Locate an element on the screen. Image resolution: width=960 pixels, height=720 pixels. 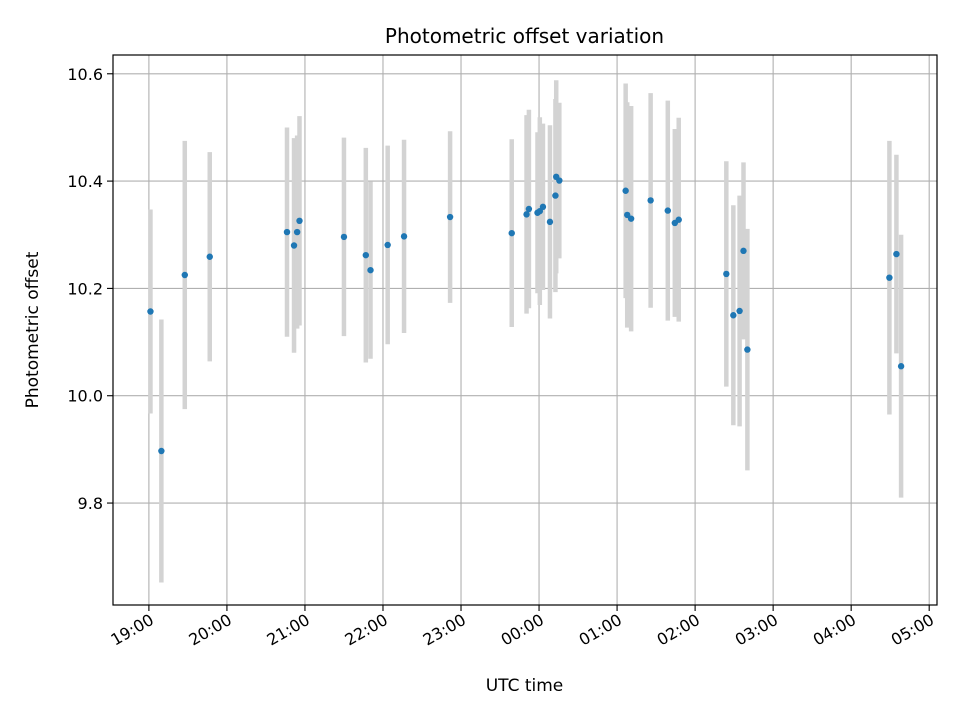
y-axis-label: Photometric offset is located at coordinates (33, 329).